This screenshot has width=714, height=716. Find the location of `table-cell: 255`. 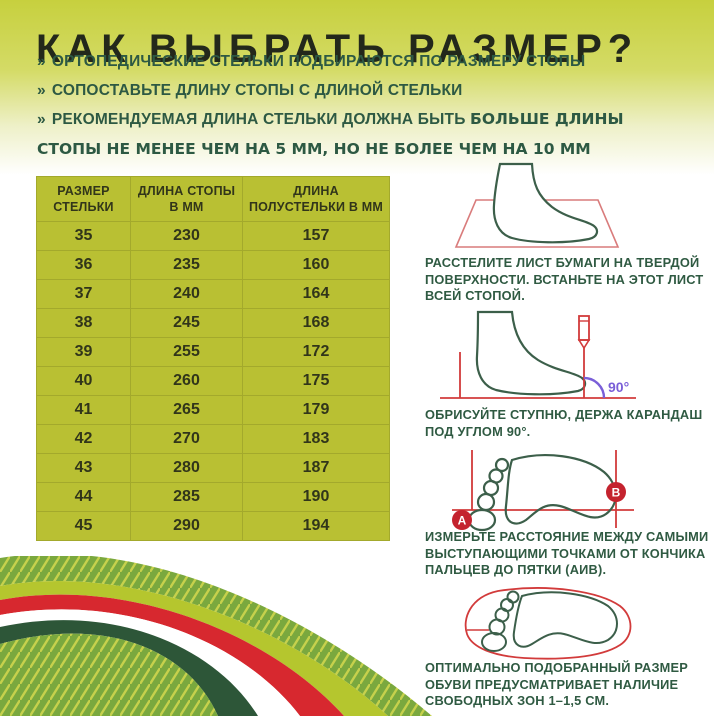

table-cell: 255 is located at coordinates (186, 352).